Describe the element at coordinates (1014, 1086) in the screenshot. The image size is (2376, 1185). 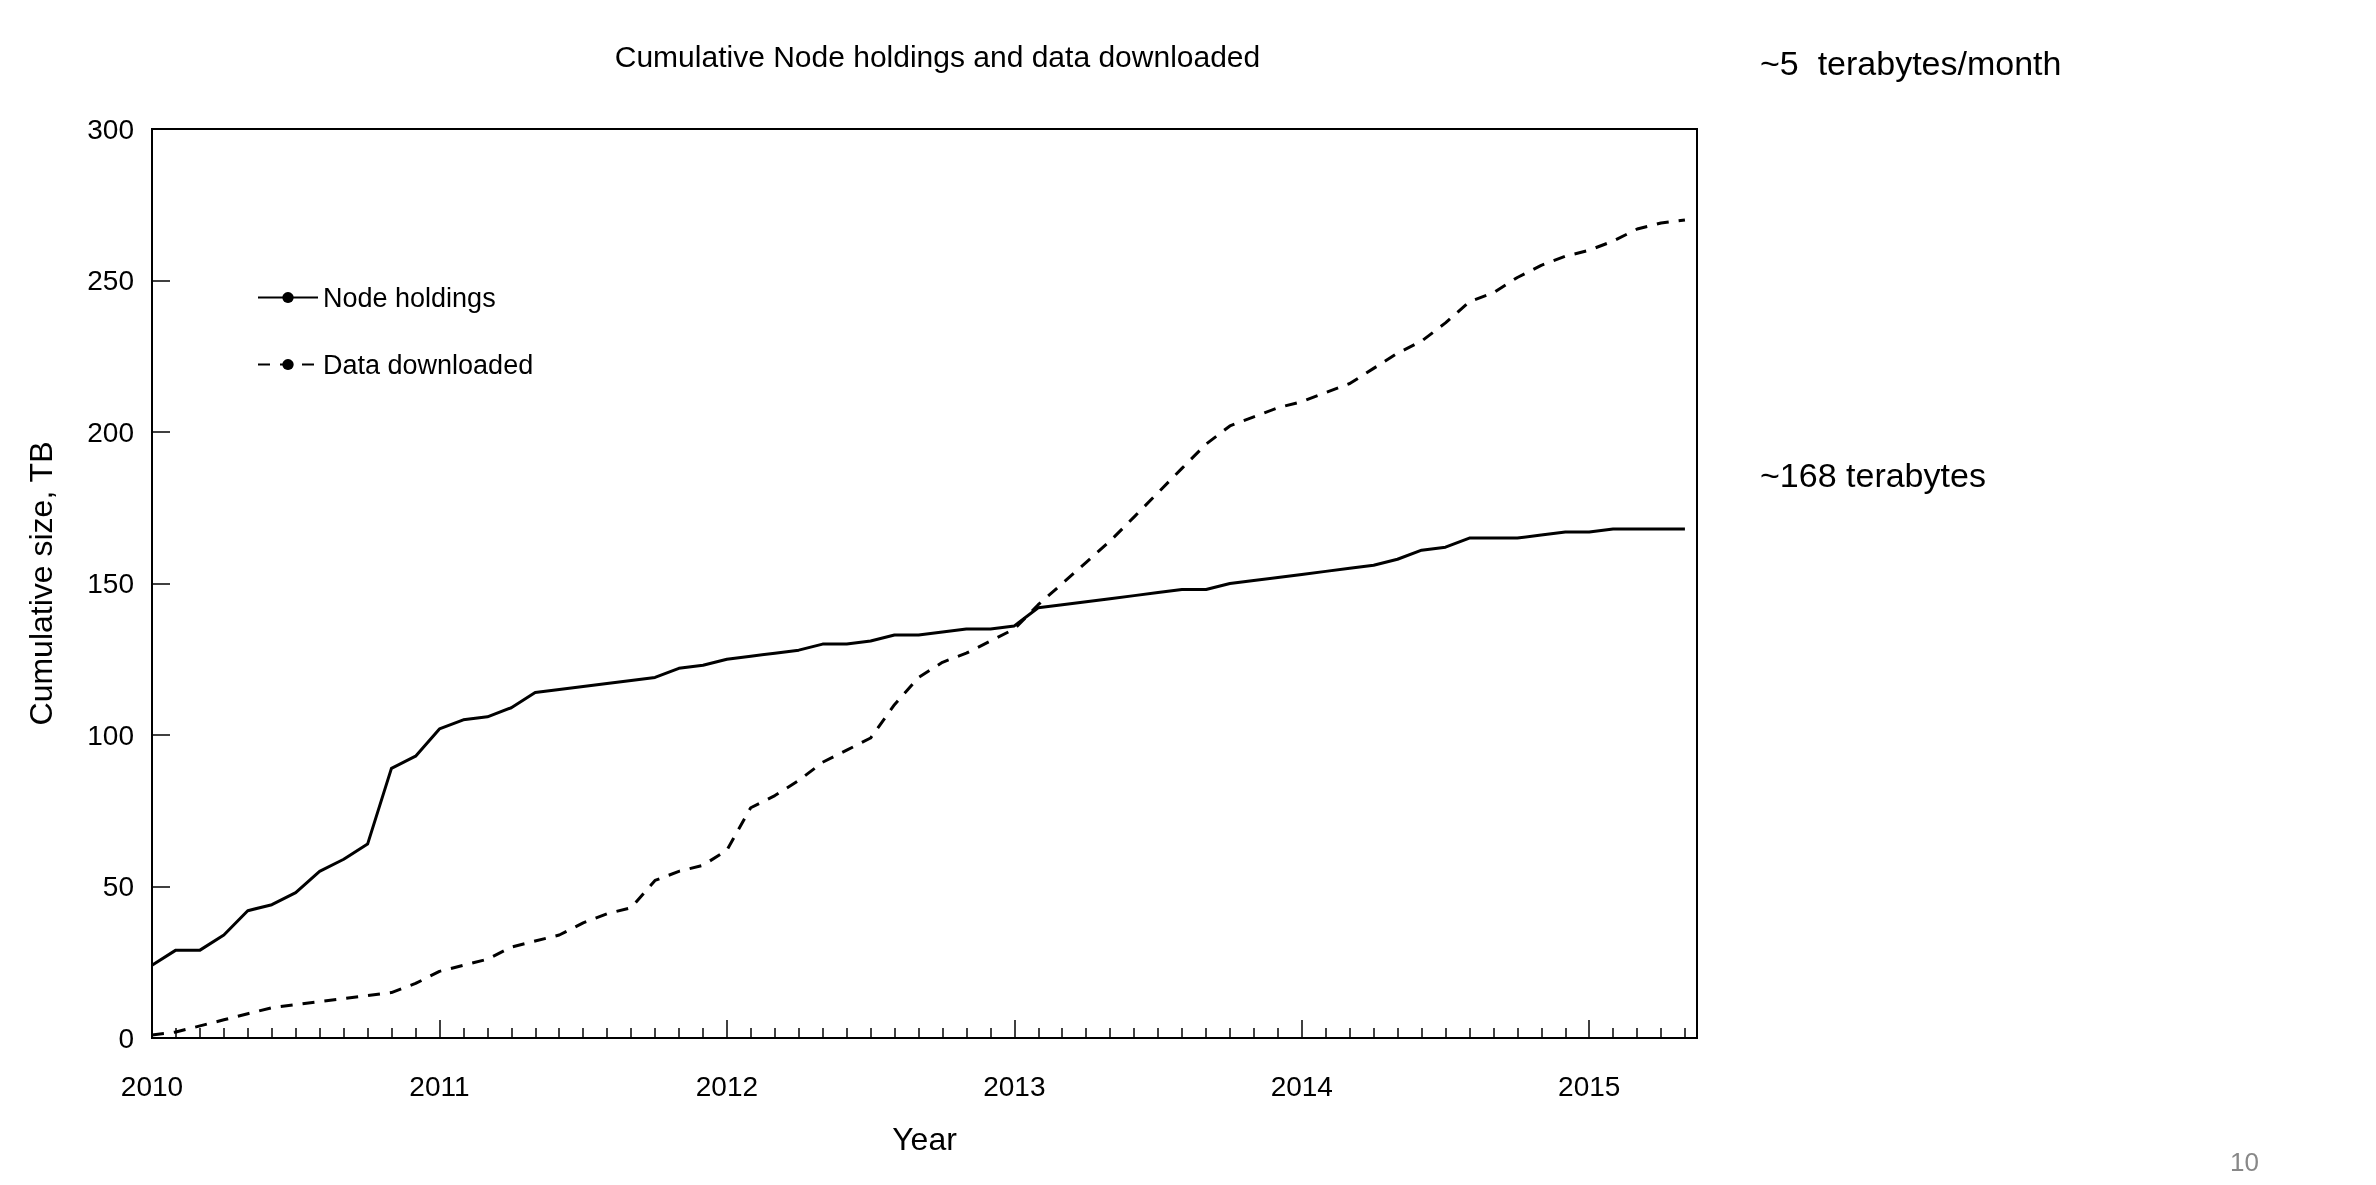
I see `x-tick-label: 2013` at that location.